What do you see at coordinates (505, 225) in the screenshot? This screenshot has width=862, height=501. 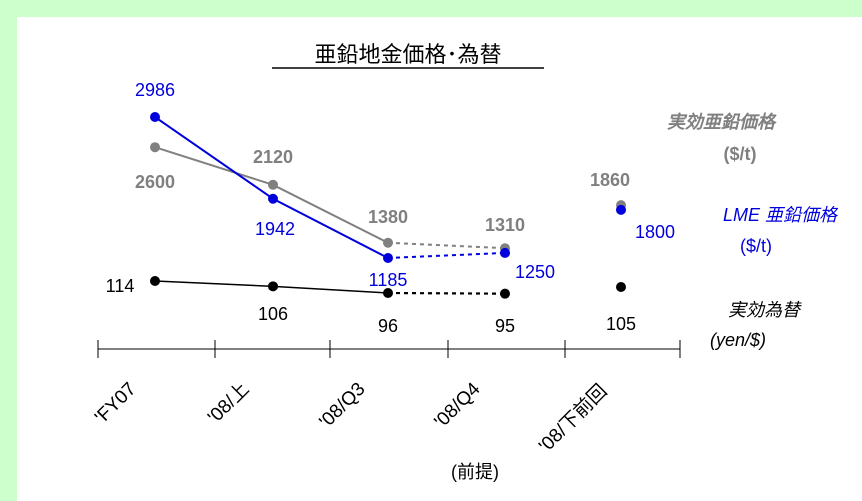 I see `data-label: 1310` at bounding box center [505, 225].